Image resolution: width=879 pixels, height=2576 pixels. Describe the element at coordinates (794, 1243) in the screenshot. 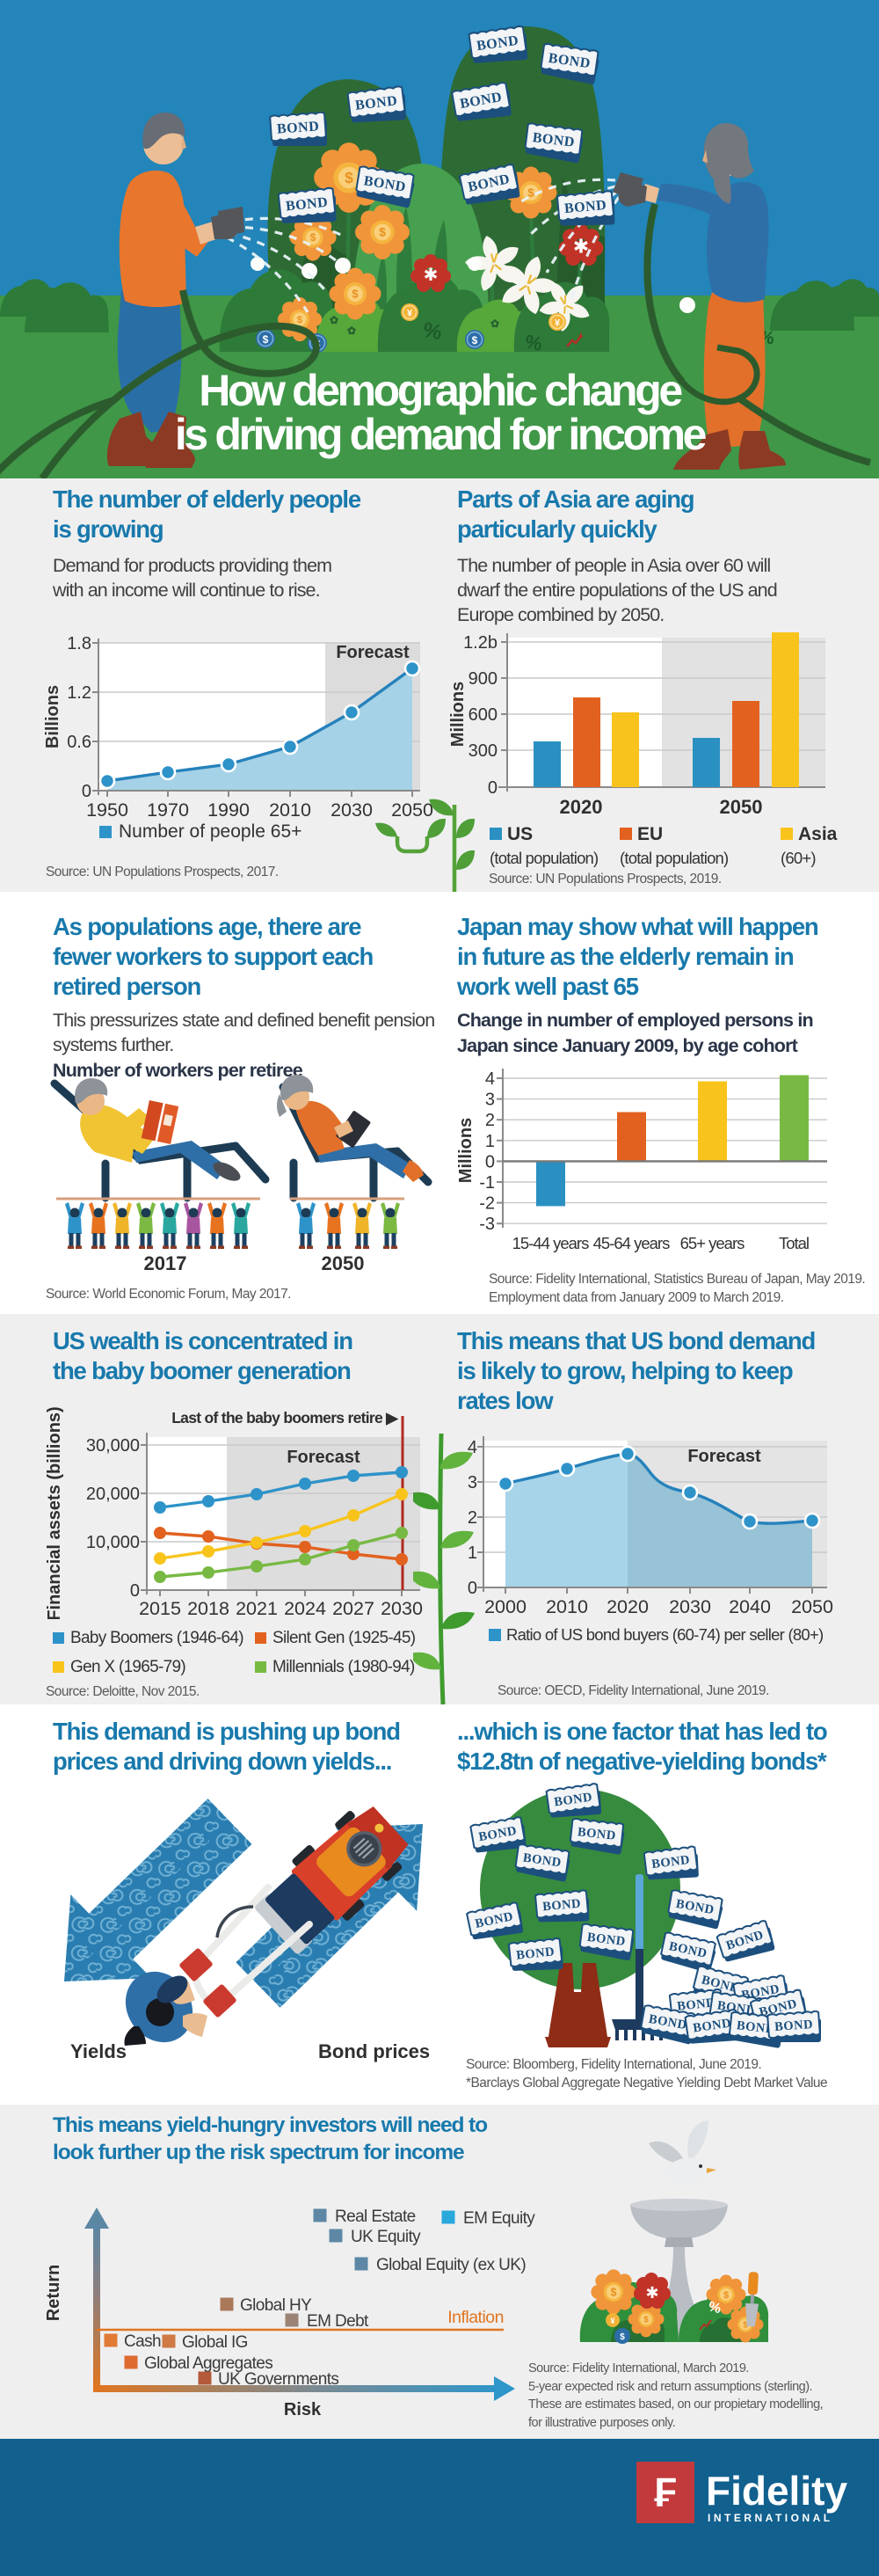

I see `svg-text: Total` at that location.